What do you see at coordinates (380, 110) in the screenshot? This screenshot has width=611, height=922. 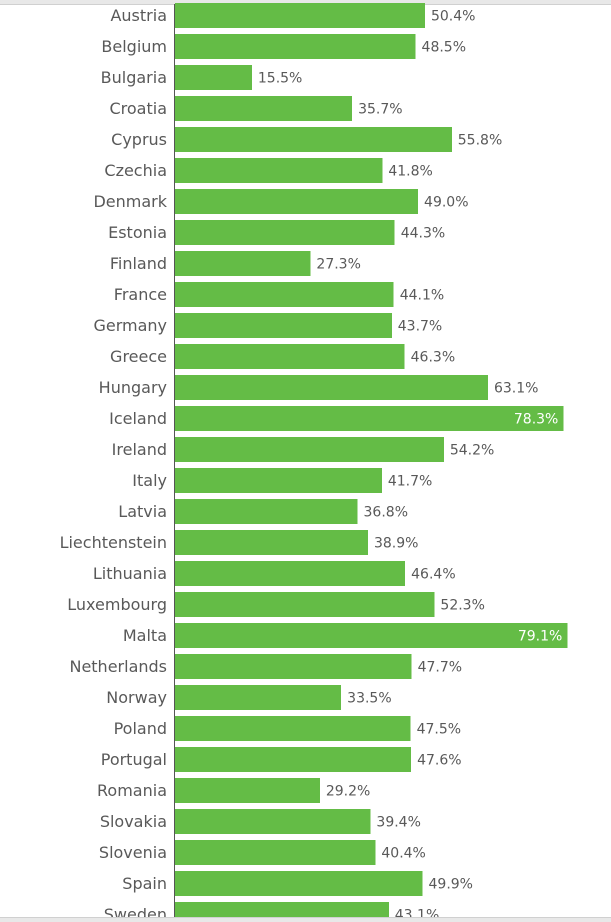 I see `value-label: 35.7%` at bounding box center [380, 110].